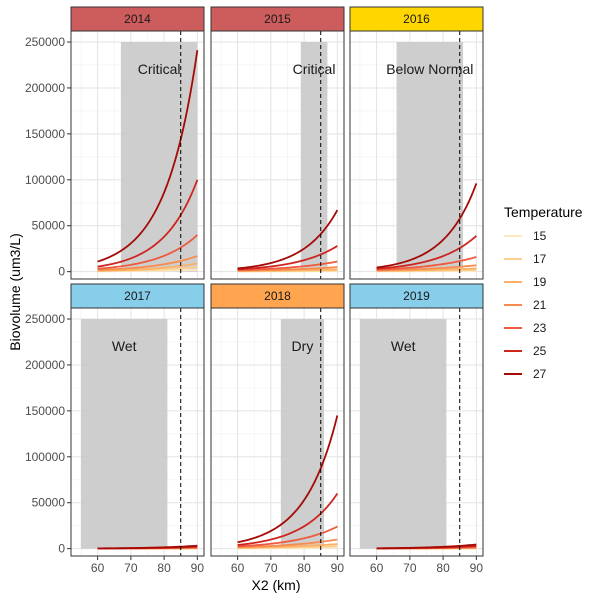 The height and width of the screenshot is (605, 600). I want to click on legend-label: 23, so click(540, 328).